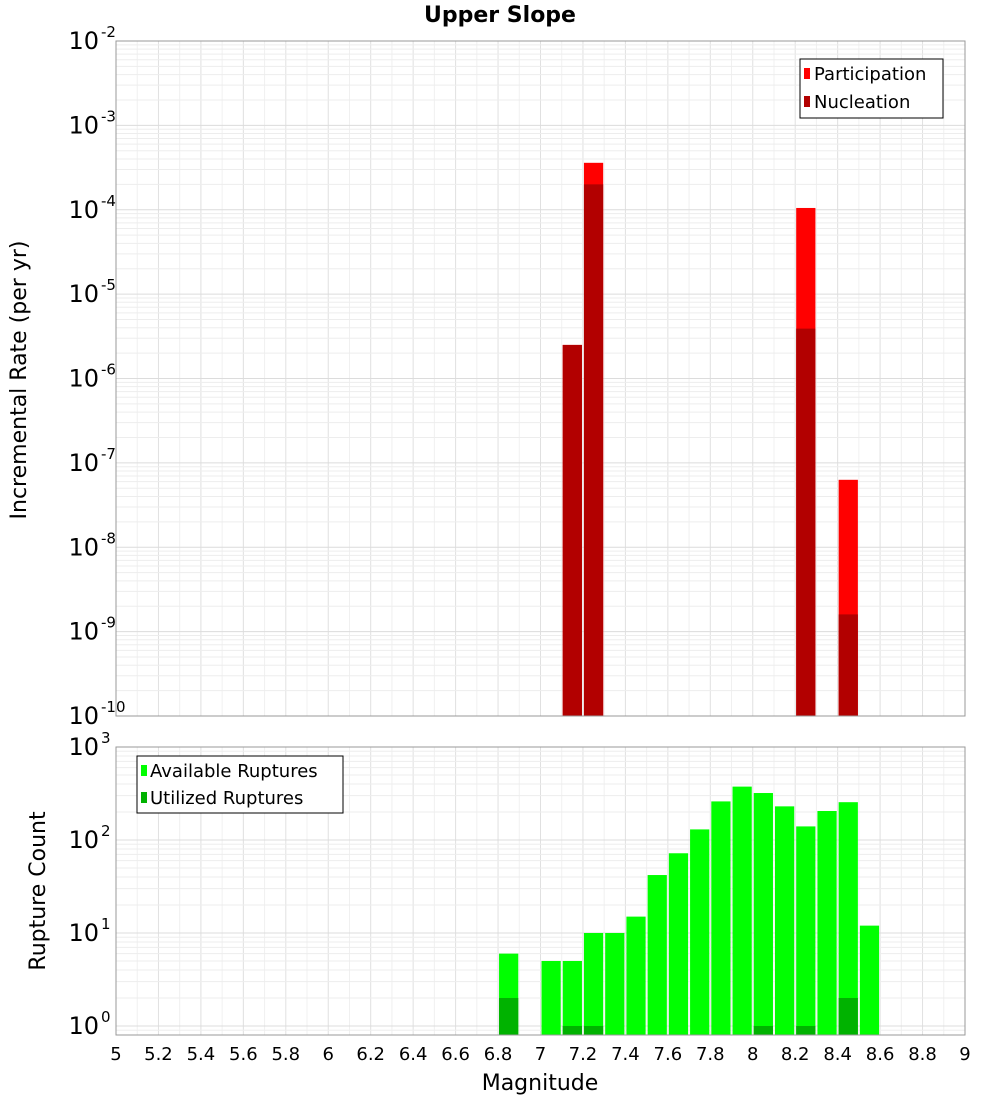 Image resolution: width=1000 pixels, height=1100 pixels. I want to click on x-tick-label: 8.8, so click(922, 1054).